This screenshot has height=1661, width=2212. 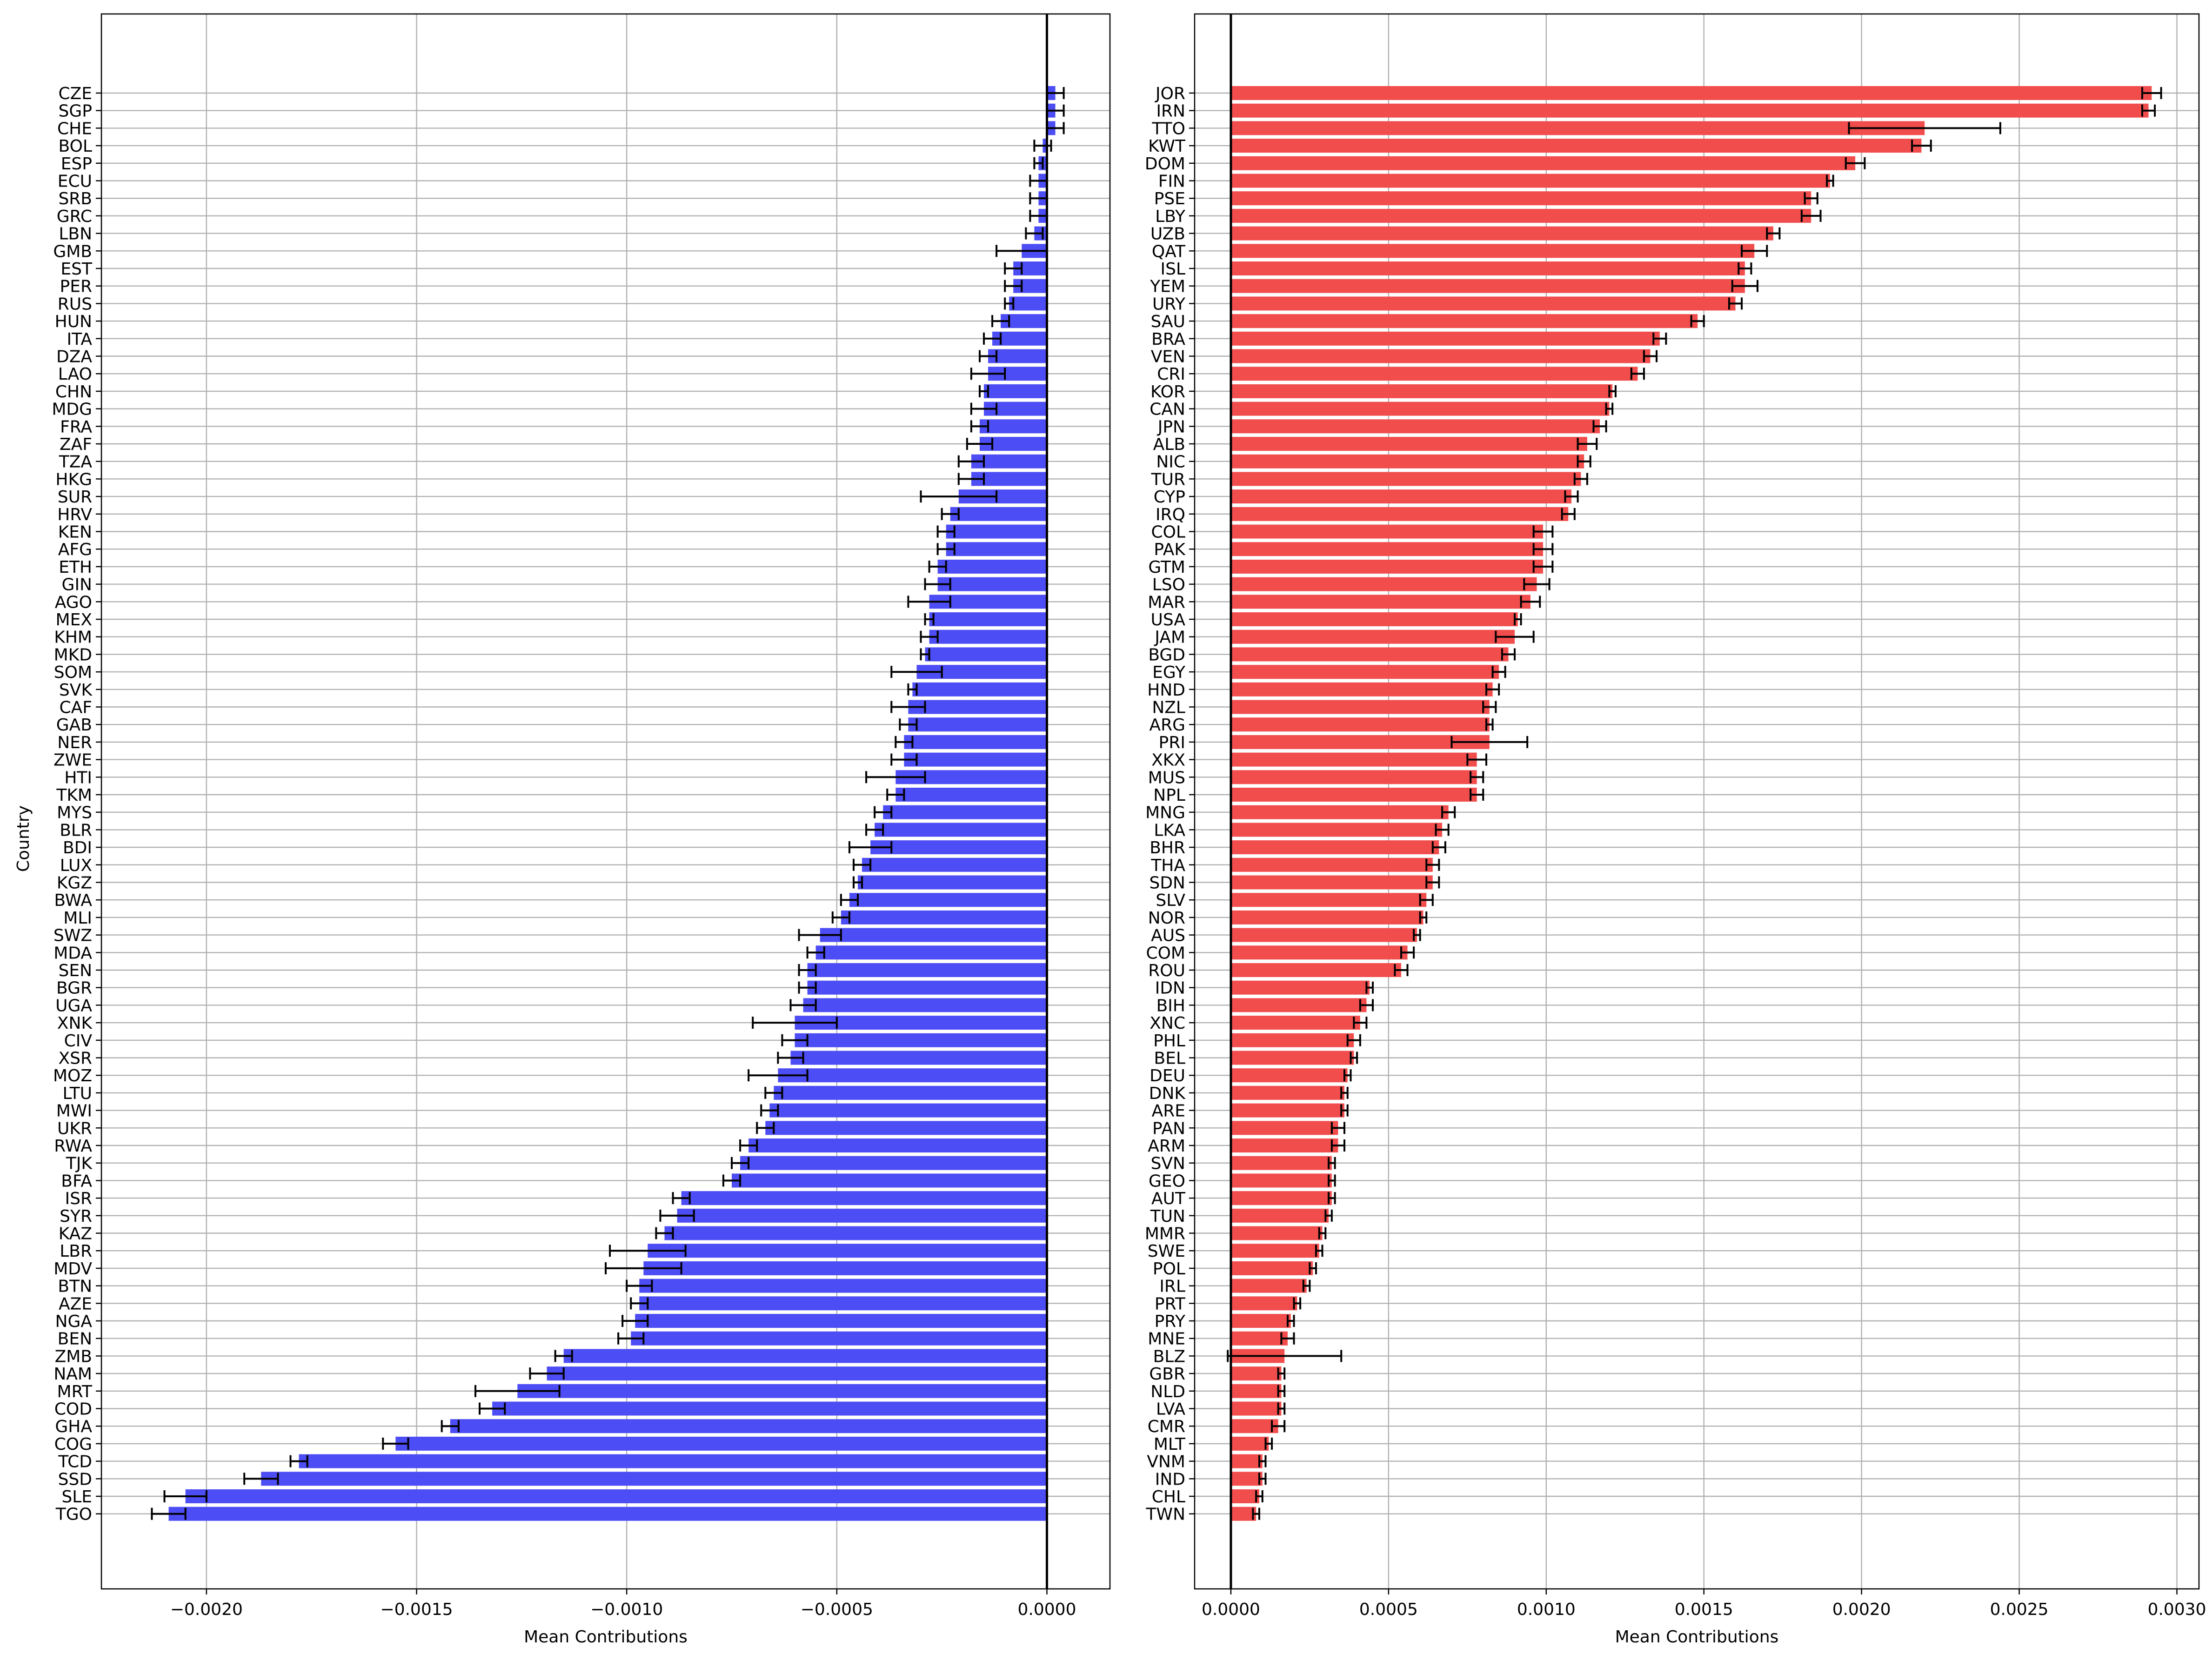 What do you see at coordinates (75, 1391) in the screenshot?
I see `y-tick-label: MRT` at bounding box center [75, 1391].